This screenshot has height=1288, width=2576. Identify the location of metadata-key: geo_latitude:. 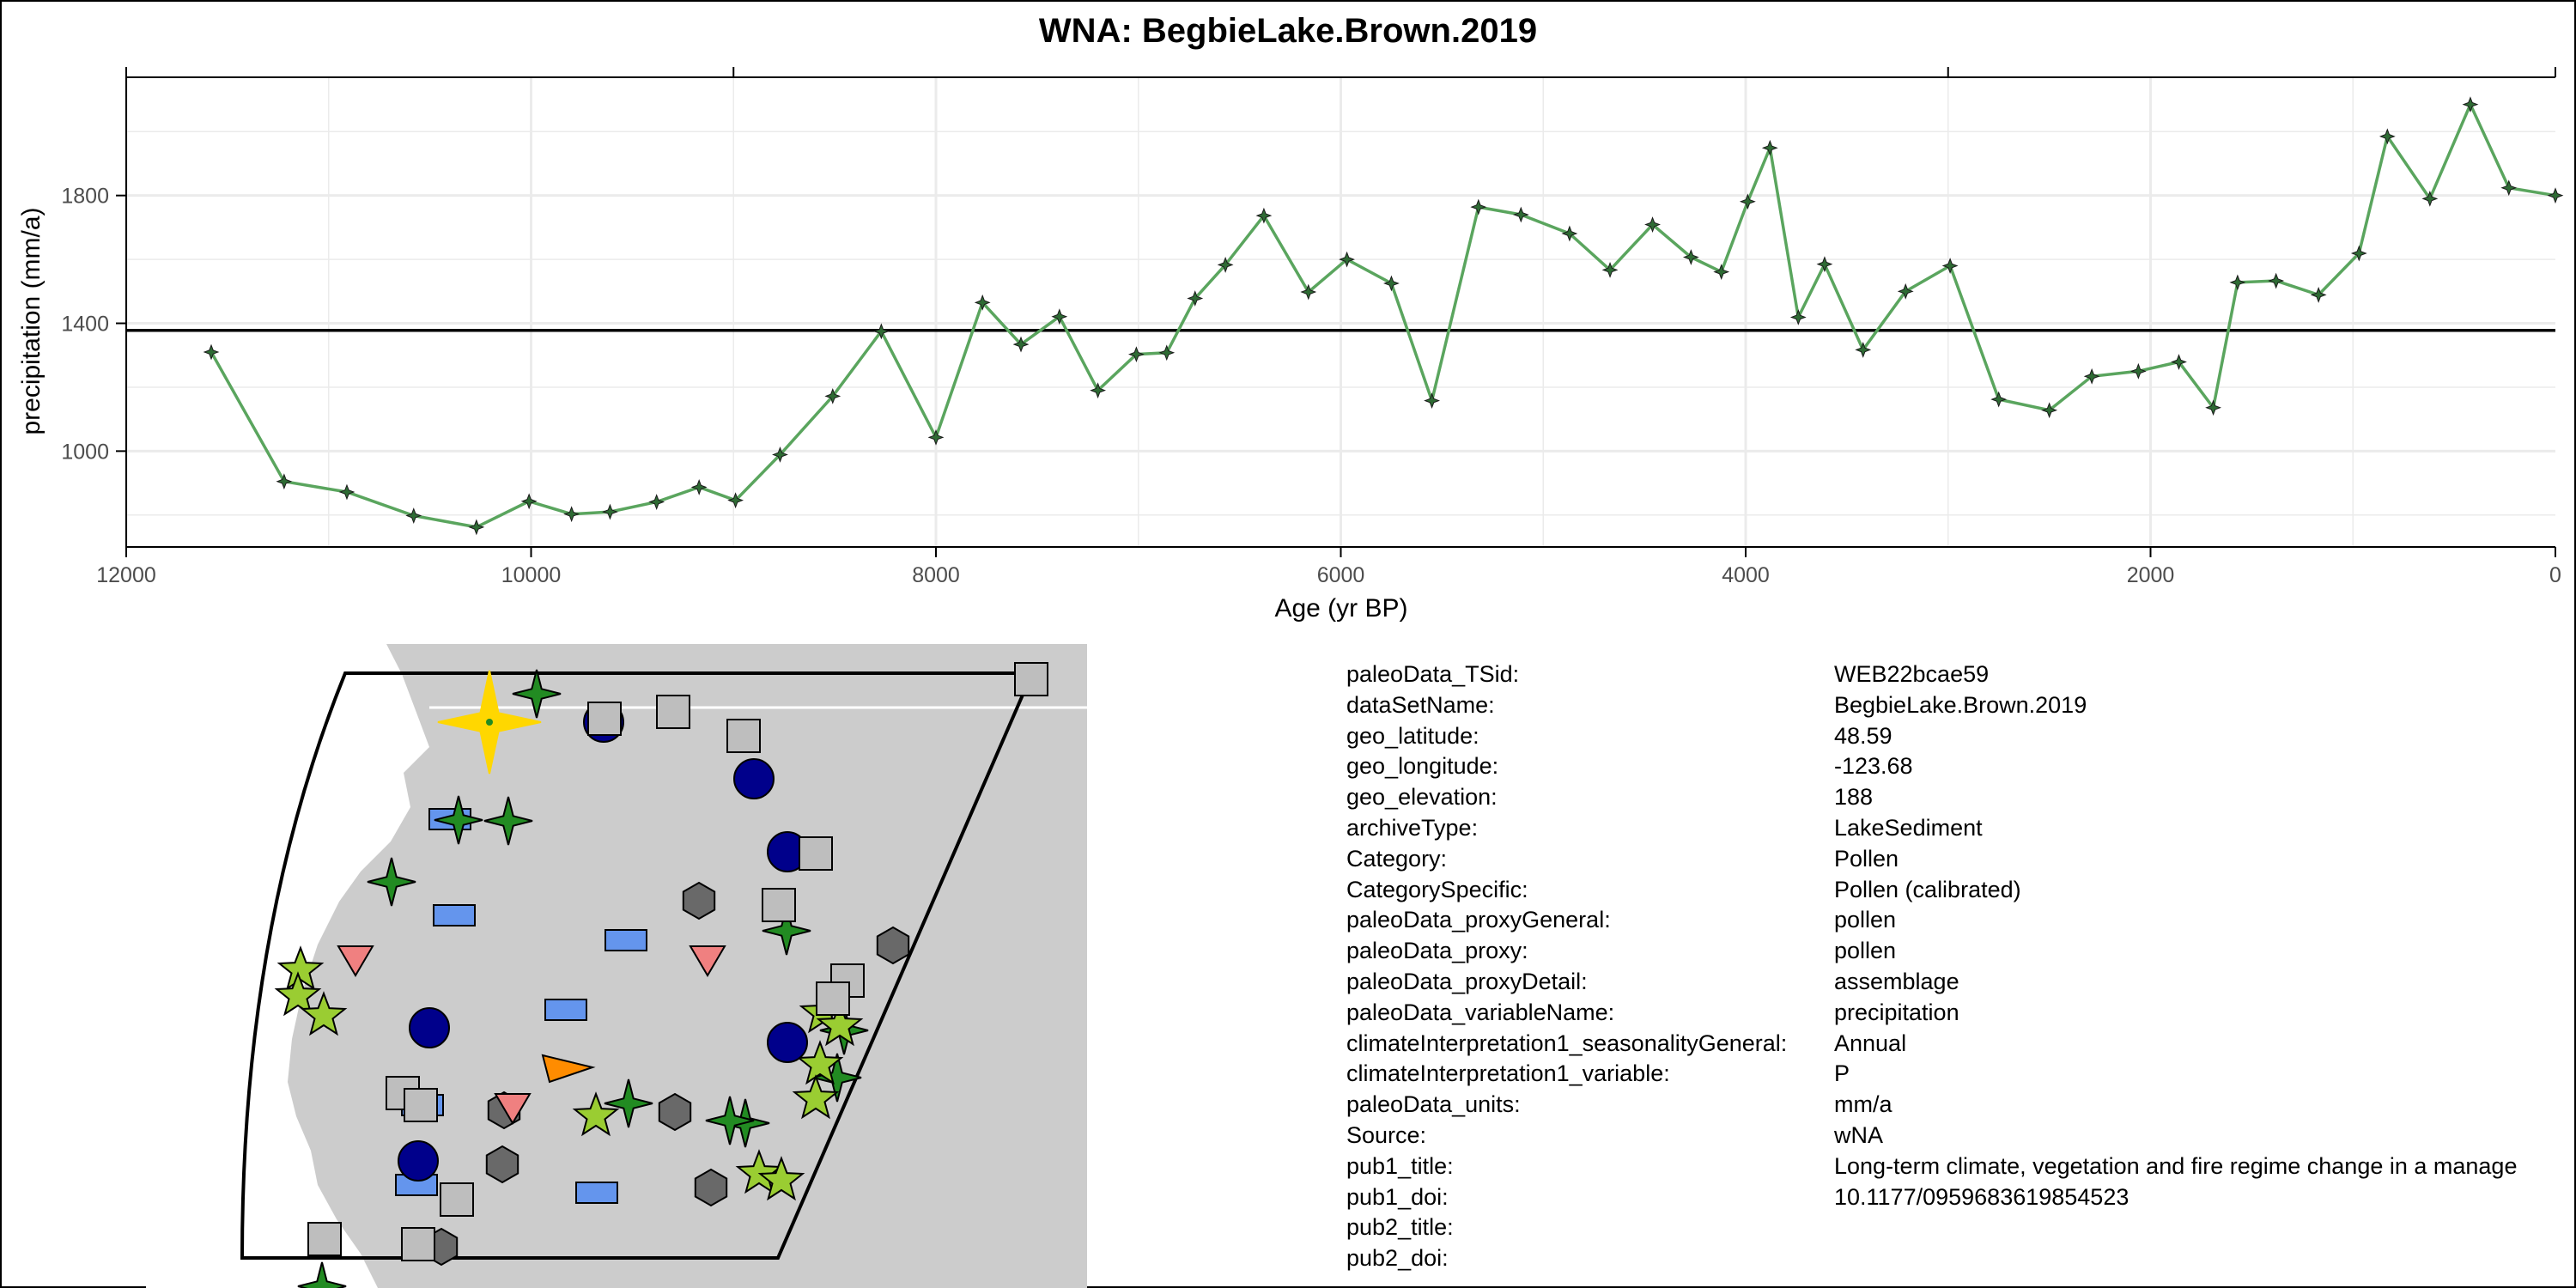
(1412, 735).